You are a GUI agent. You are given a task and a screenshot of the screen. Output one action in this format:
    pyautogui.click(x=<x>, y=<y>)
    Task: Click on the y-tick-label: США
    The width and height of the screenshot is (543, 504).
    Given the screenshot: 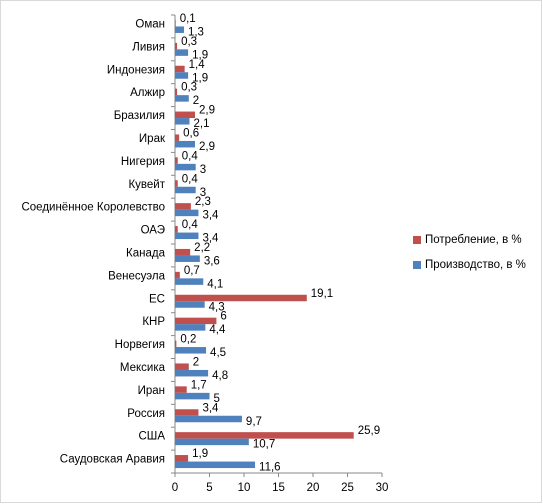 What is the action you would take?
    pyautogui.click(x=151, y=437)
    